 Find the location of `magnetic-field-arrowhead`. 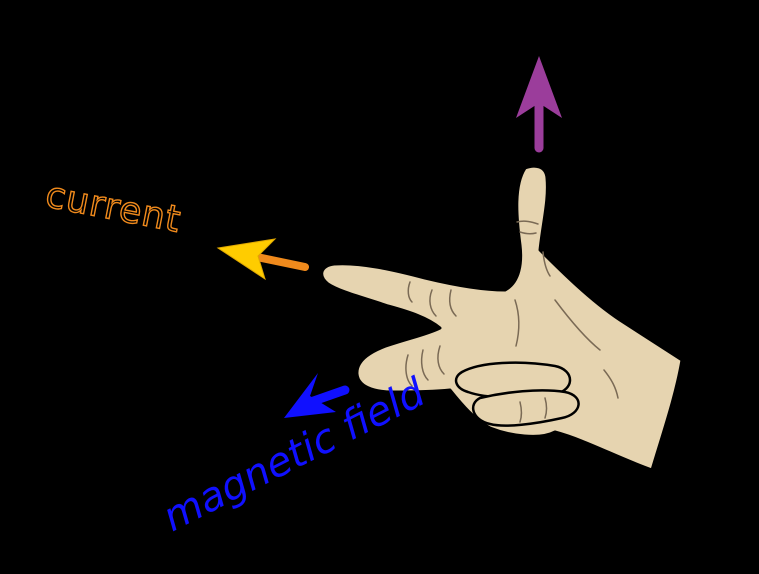

magnetic-field-arrowhead is located at coordinates (310, 395).